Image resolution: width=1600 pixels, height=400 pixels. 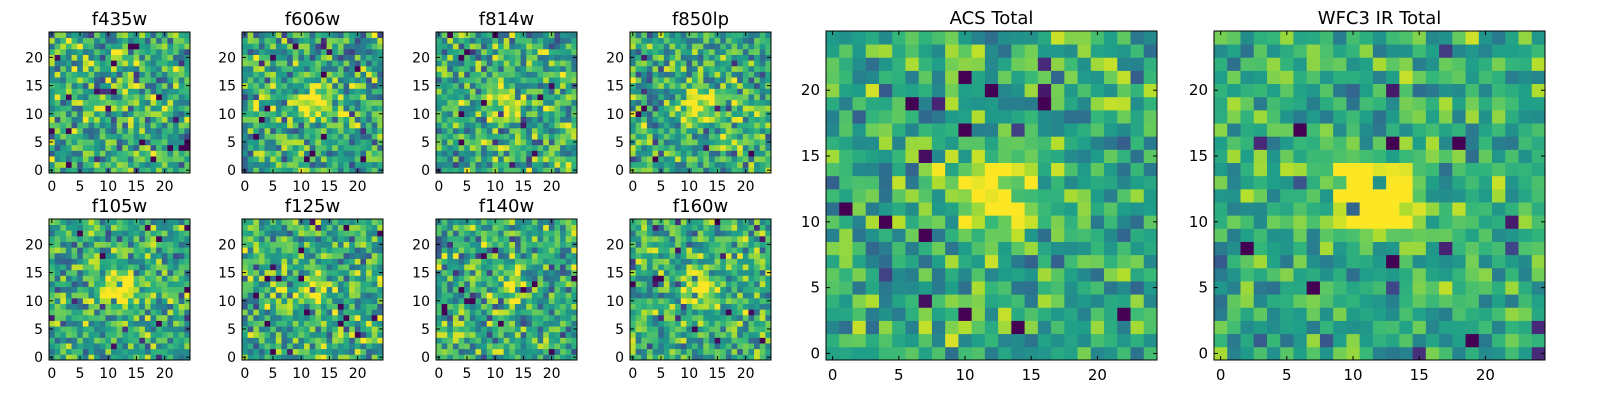 I want to click on x-tick-label: 15, so click(x=330, y=187).